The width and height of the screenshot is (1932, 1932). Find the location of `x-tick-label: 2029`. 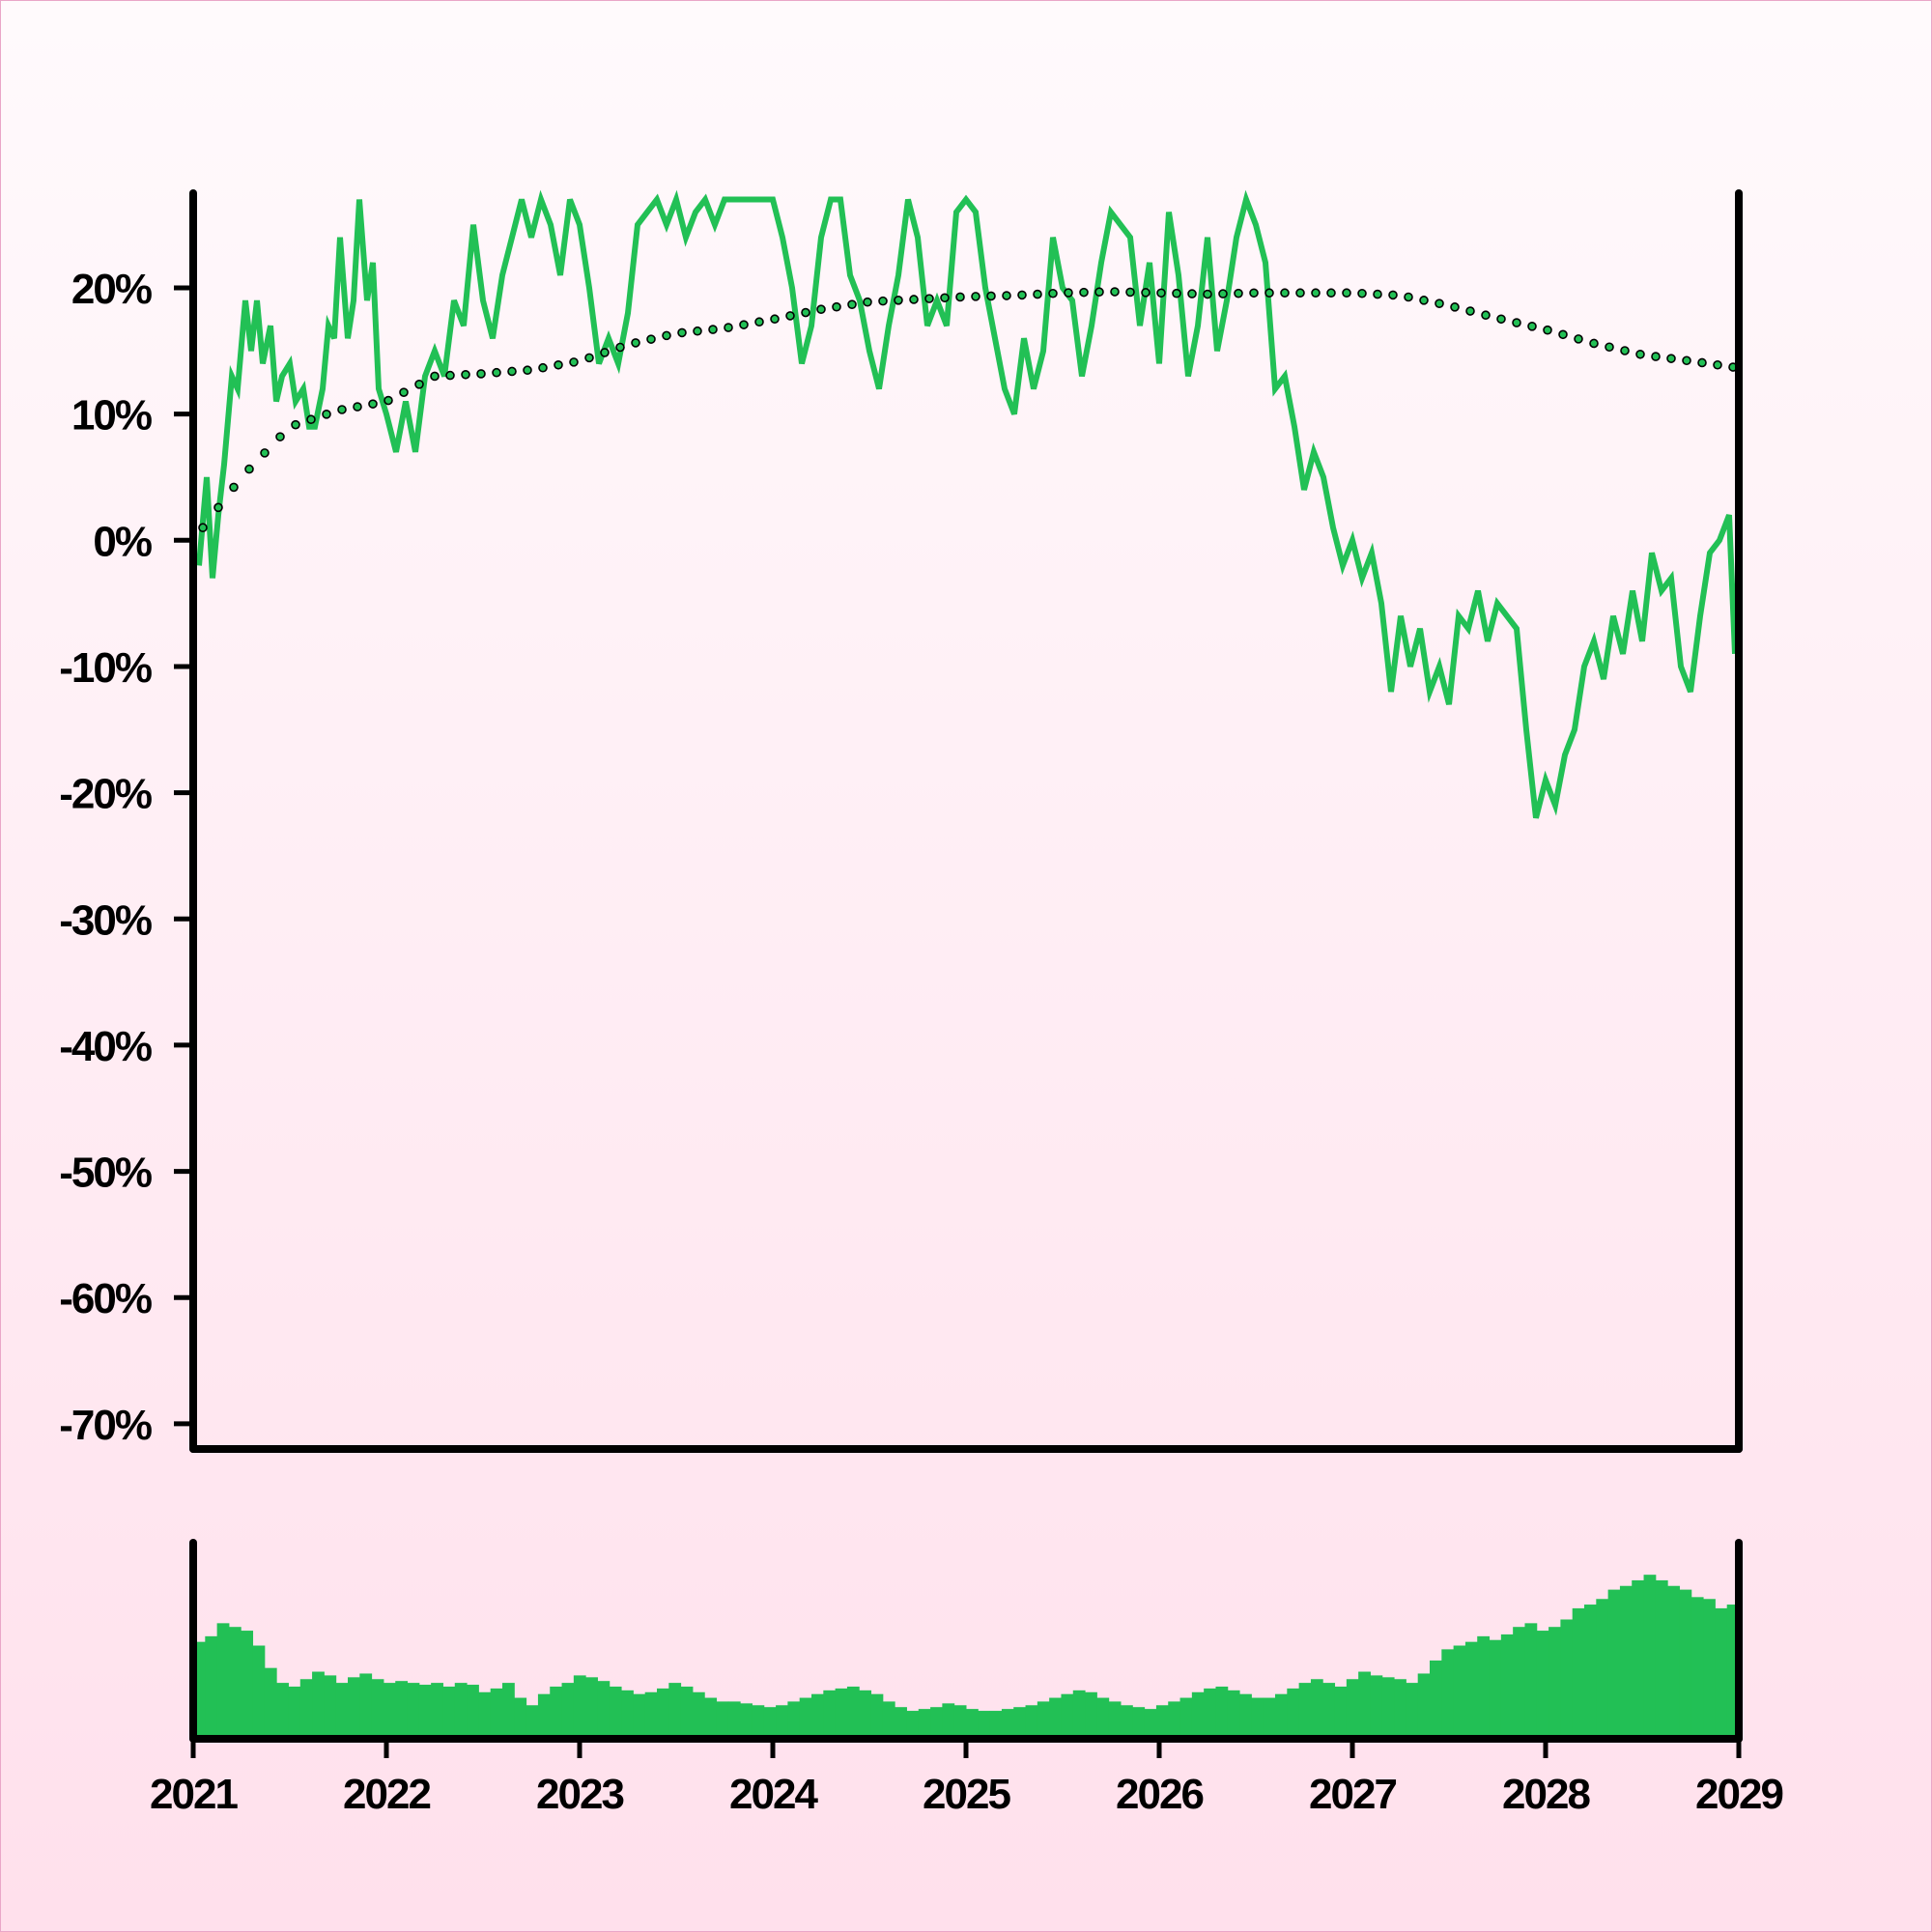

x-tick-label: 2029 is located at coordinates (1738, 1794).